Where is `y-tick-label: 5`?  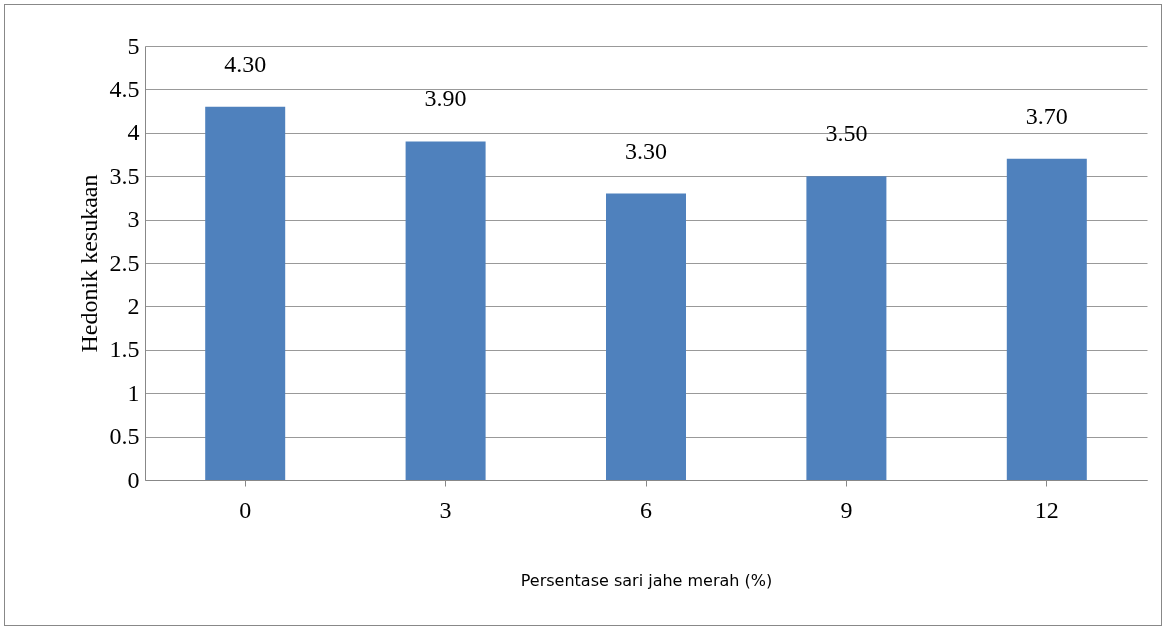
y-tick-label: 5 is located at coordinates (133, 45).